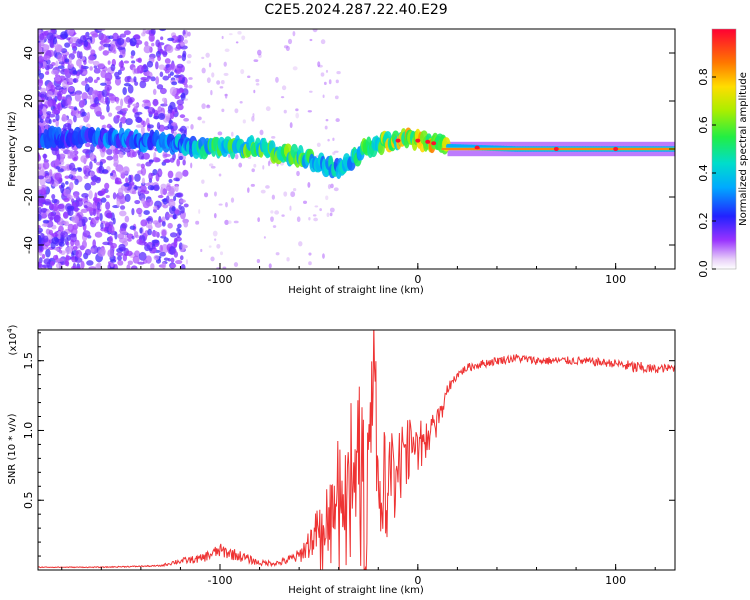 The height and width of the screenshot is (600, 750). I want to click on snr-x-tick-label: 100, so click(615, 580).